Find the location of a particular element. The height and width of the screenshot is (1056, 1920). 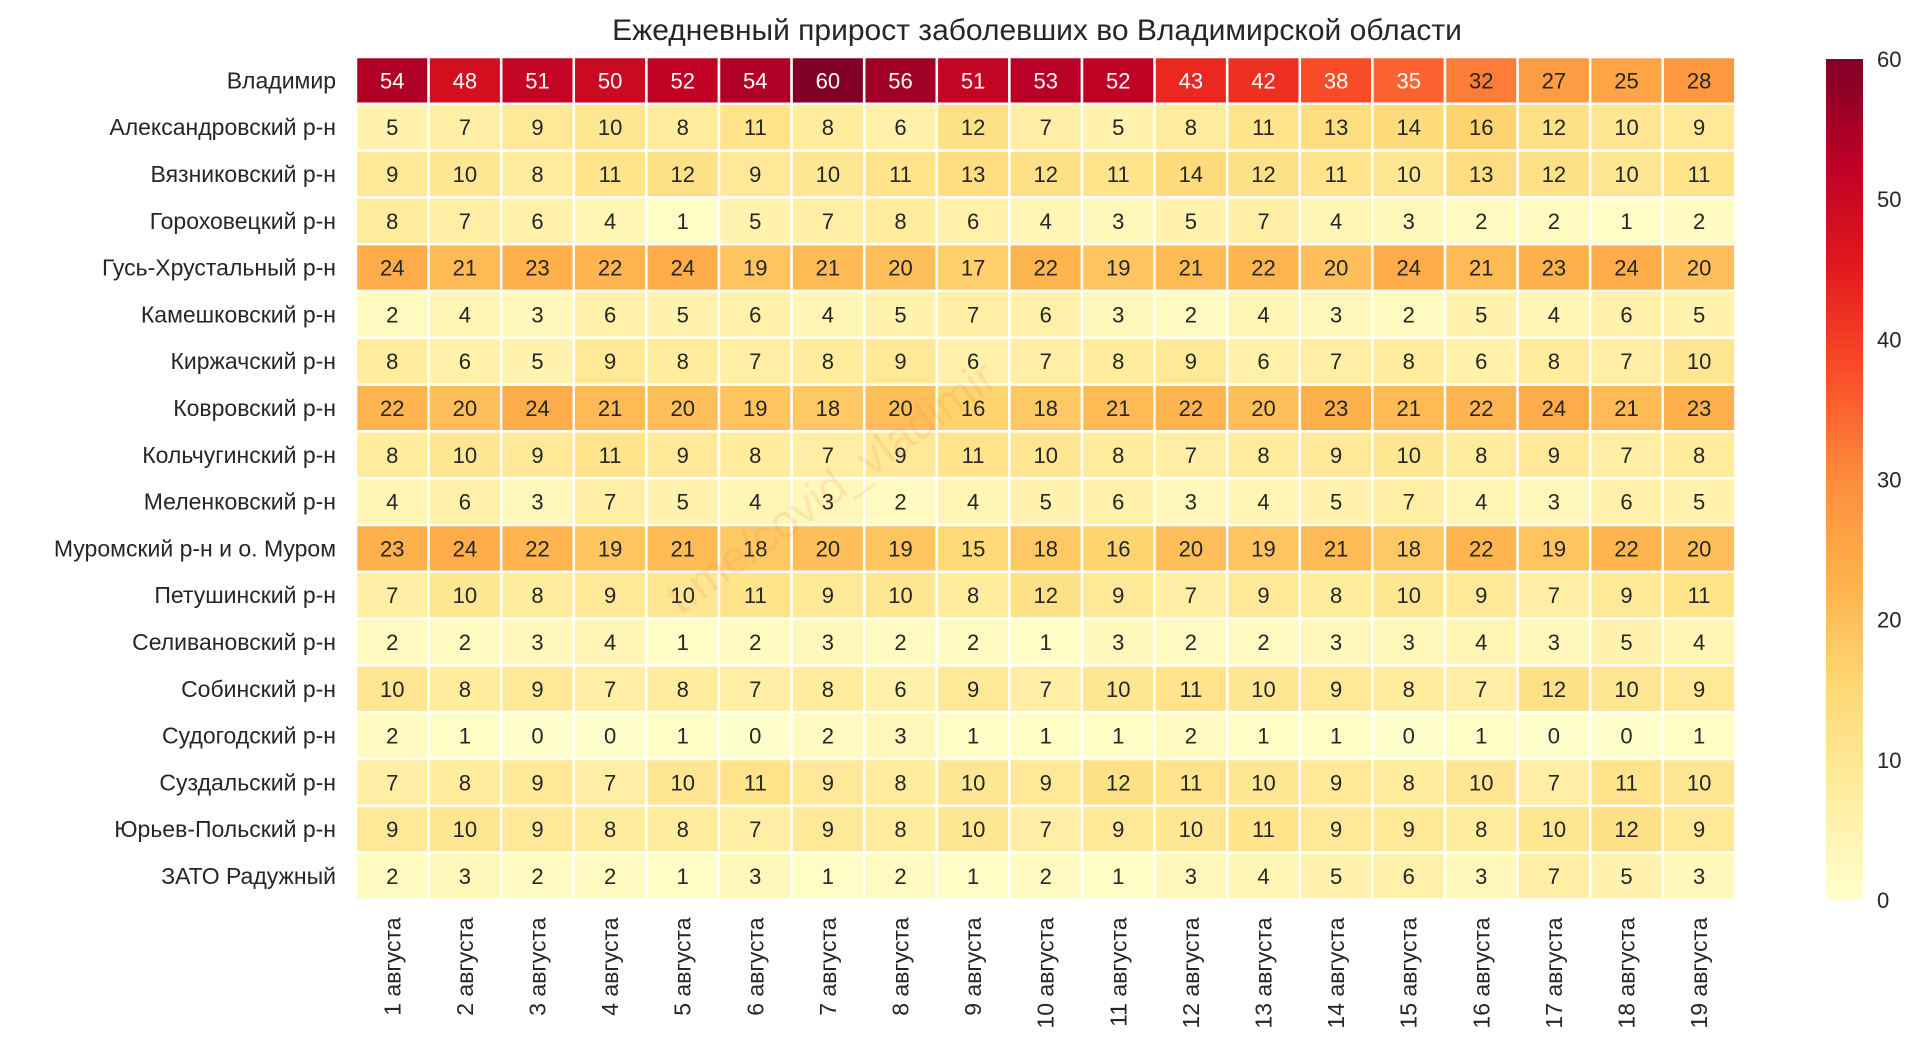

column-label: 19 августа is located at coordinates (1699, 972).